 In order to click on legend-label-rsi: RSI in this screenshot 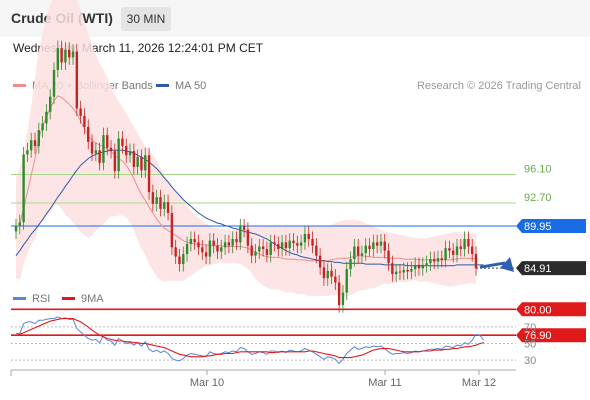, I will do `click(41, 299)`.